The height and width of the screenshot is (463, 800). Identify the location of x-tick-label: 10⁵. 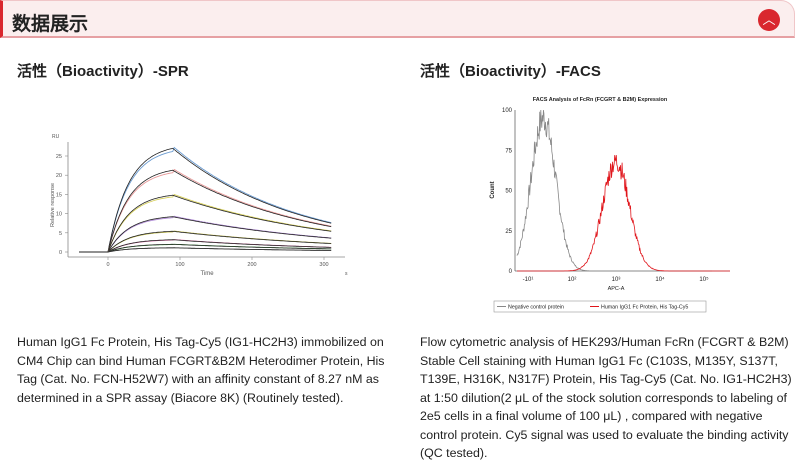
(704, 279).